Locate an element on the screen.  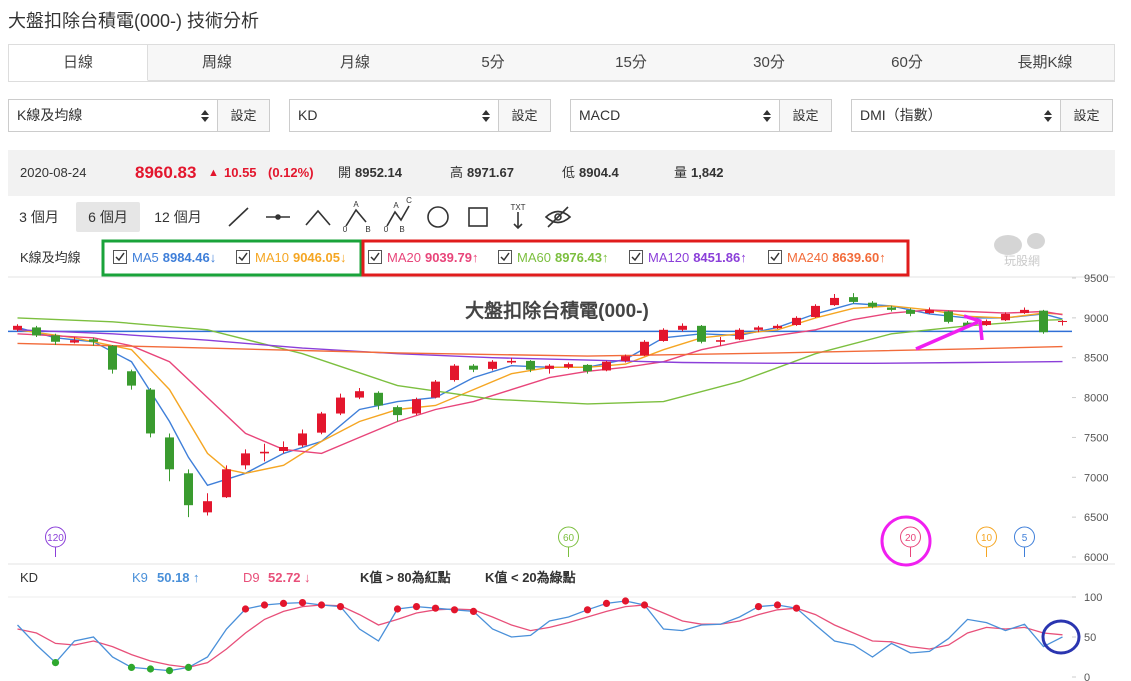
period-tab: 月線 is located at coordinates (355, 63).